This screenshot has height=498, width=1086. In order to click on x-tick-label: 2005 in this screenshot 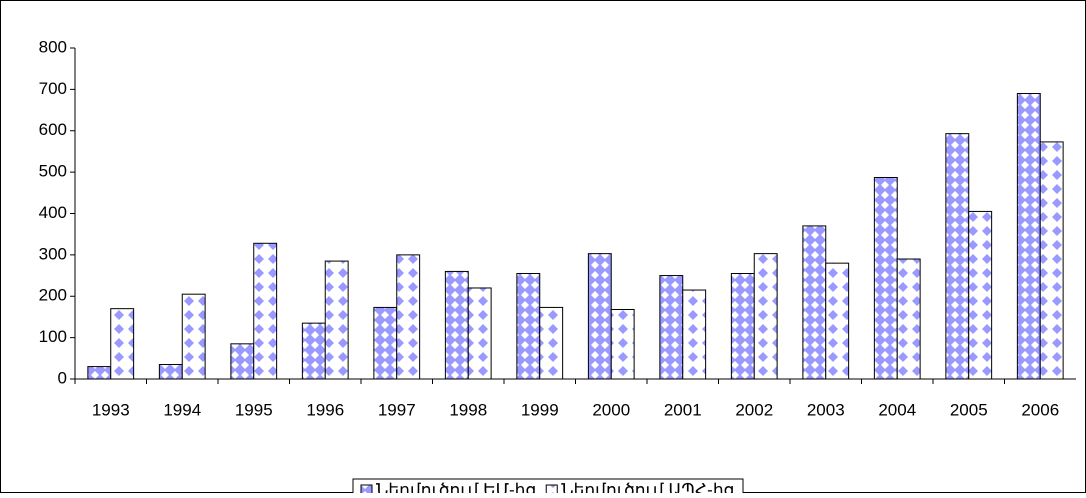, I will do `click(969, 409)`.